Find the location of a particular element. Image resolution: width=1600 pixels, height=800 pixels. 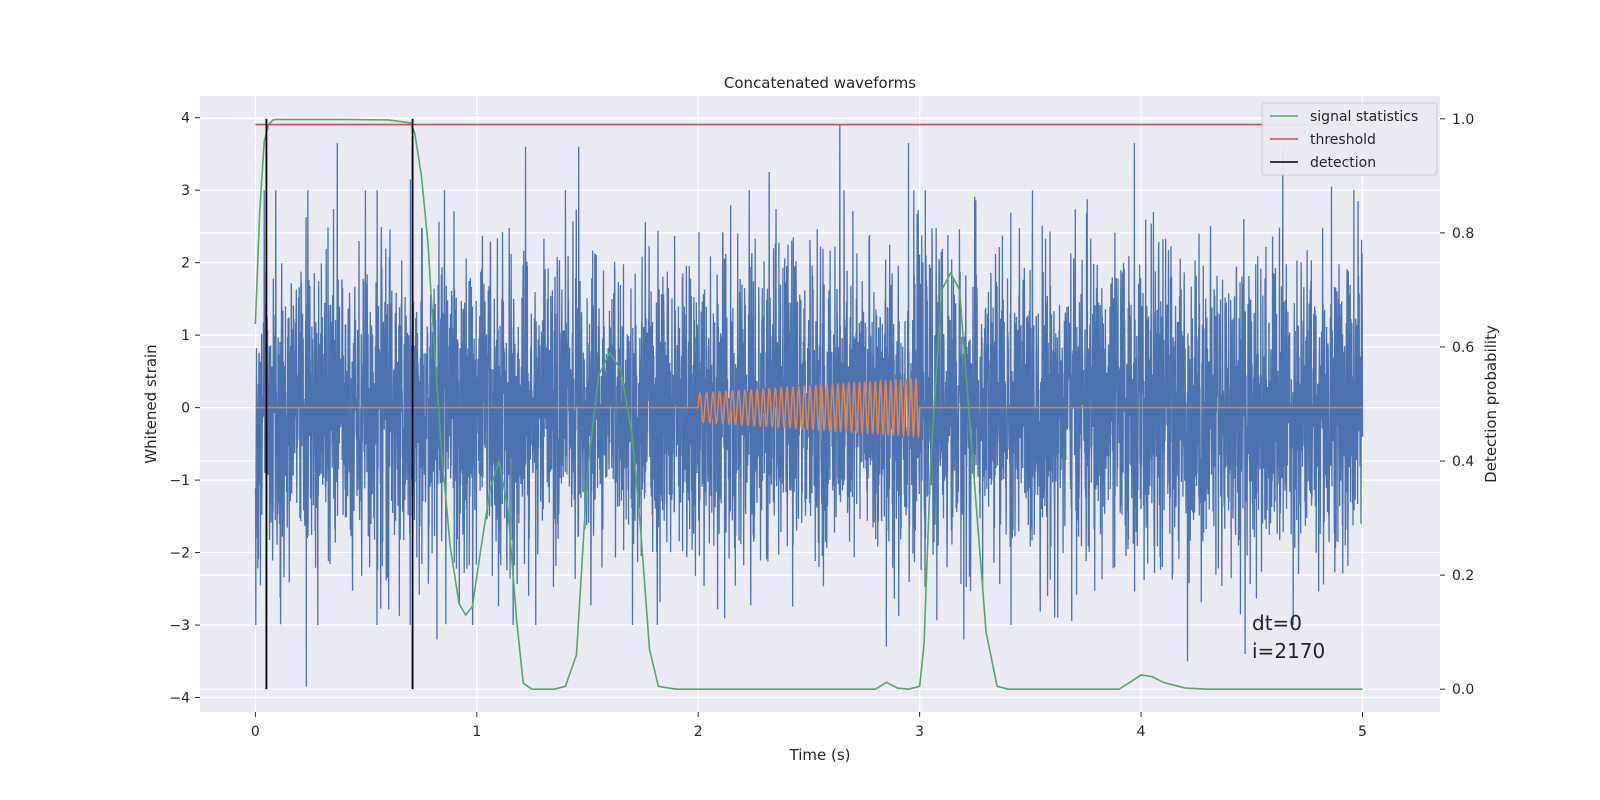

y2-tick-label: 1.0 is located at coordinates (1463, 120).